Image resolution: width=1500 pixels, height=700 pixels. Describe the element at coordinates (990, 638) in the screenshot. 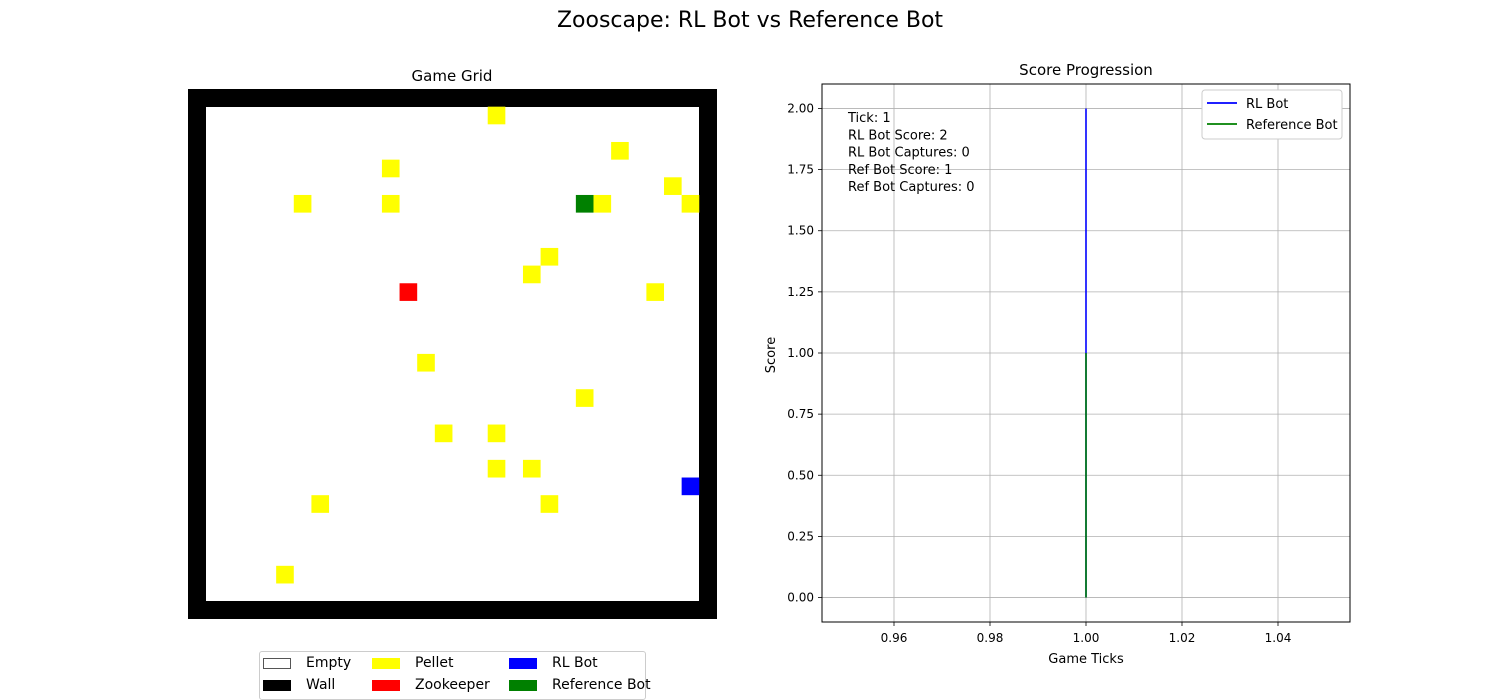

I see `x-tick-label: 0.98` at that location.